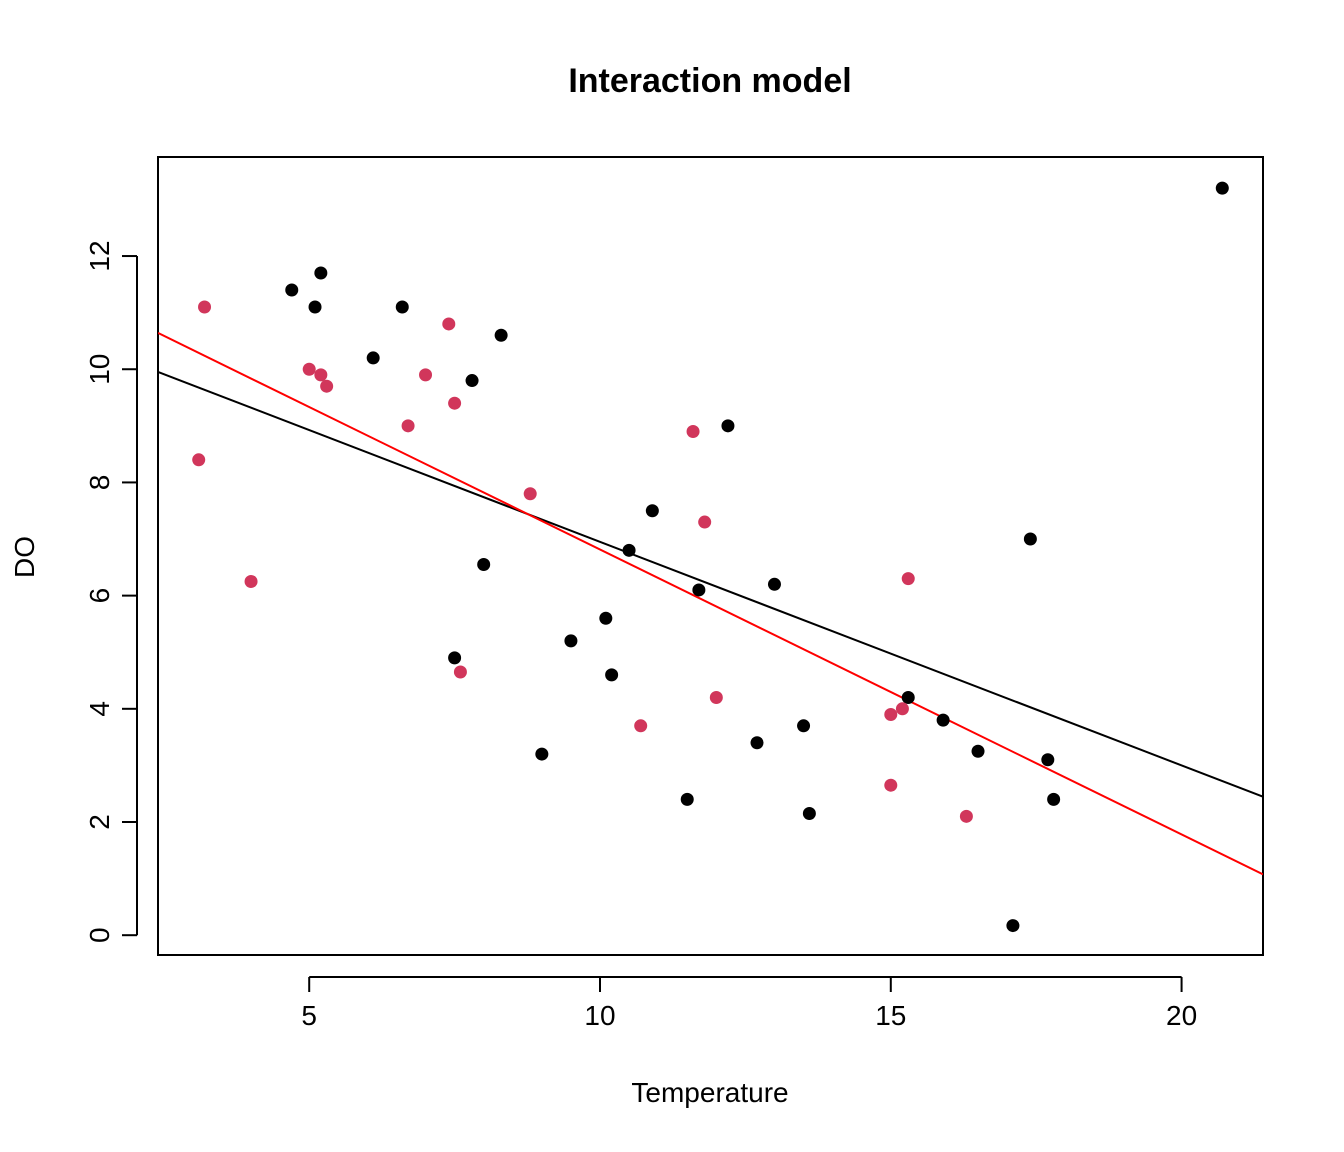 The width and height of the screenshot is (1344, 1152). I want to click on x-tick-label: 5, so click(309, 1015).